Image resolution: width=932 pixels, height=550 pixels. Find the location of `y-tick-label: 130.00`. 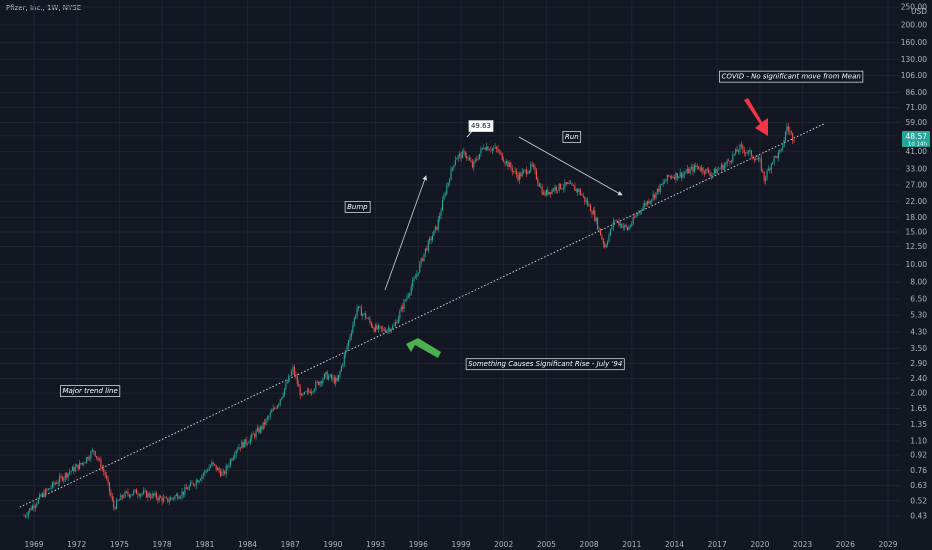

y-tick-label: 130.00 is located at coordinates (914, 59).